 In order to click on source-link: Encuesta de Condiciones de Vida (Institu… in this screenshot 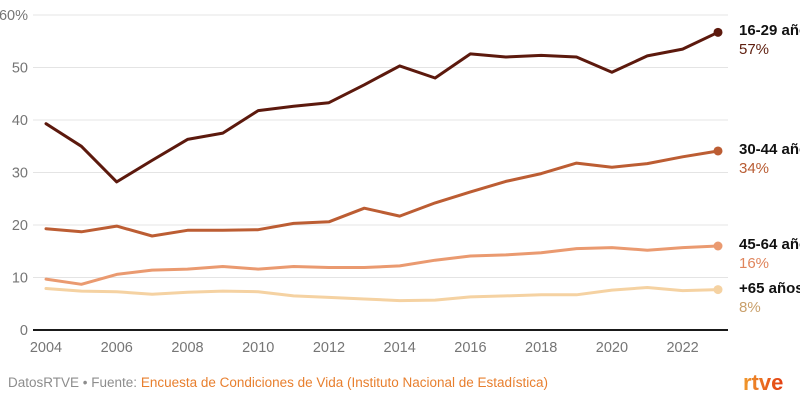, I will do `click(344, 382)`.